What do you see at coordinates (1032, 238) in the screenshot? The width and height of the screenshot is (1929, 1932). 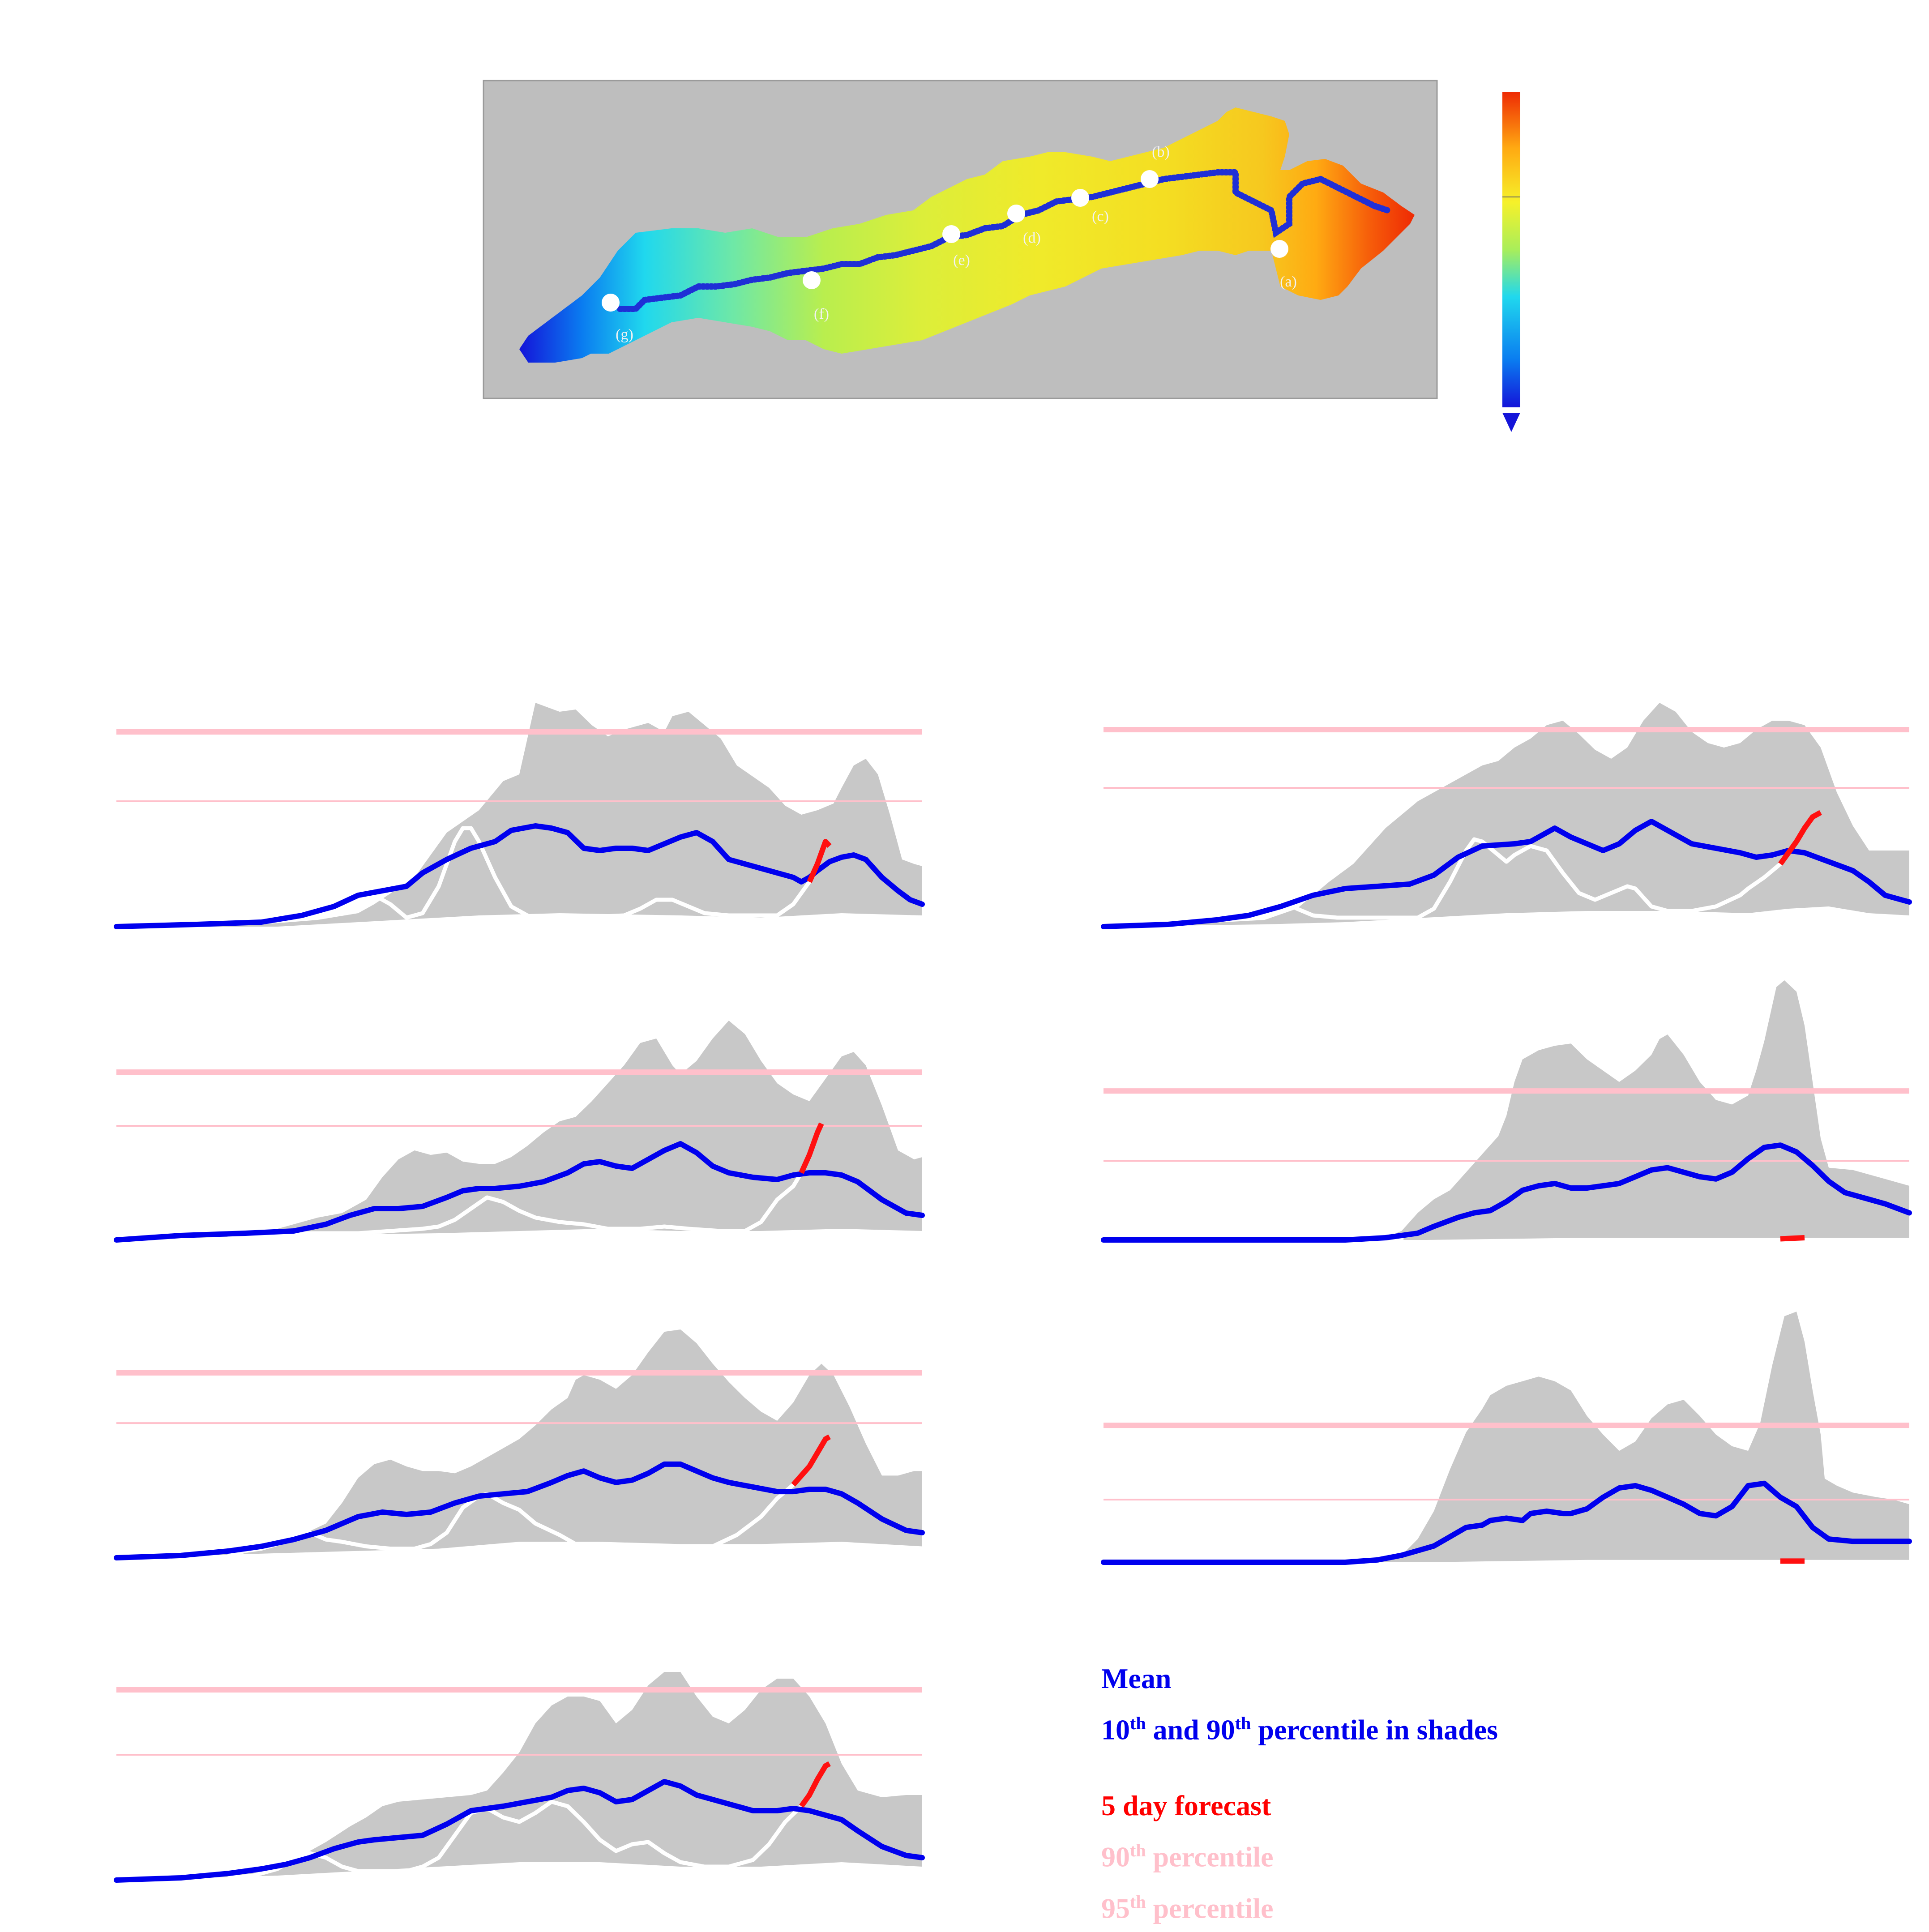 I see `station-label-d: (d)` at bounding box center [1032, 238].